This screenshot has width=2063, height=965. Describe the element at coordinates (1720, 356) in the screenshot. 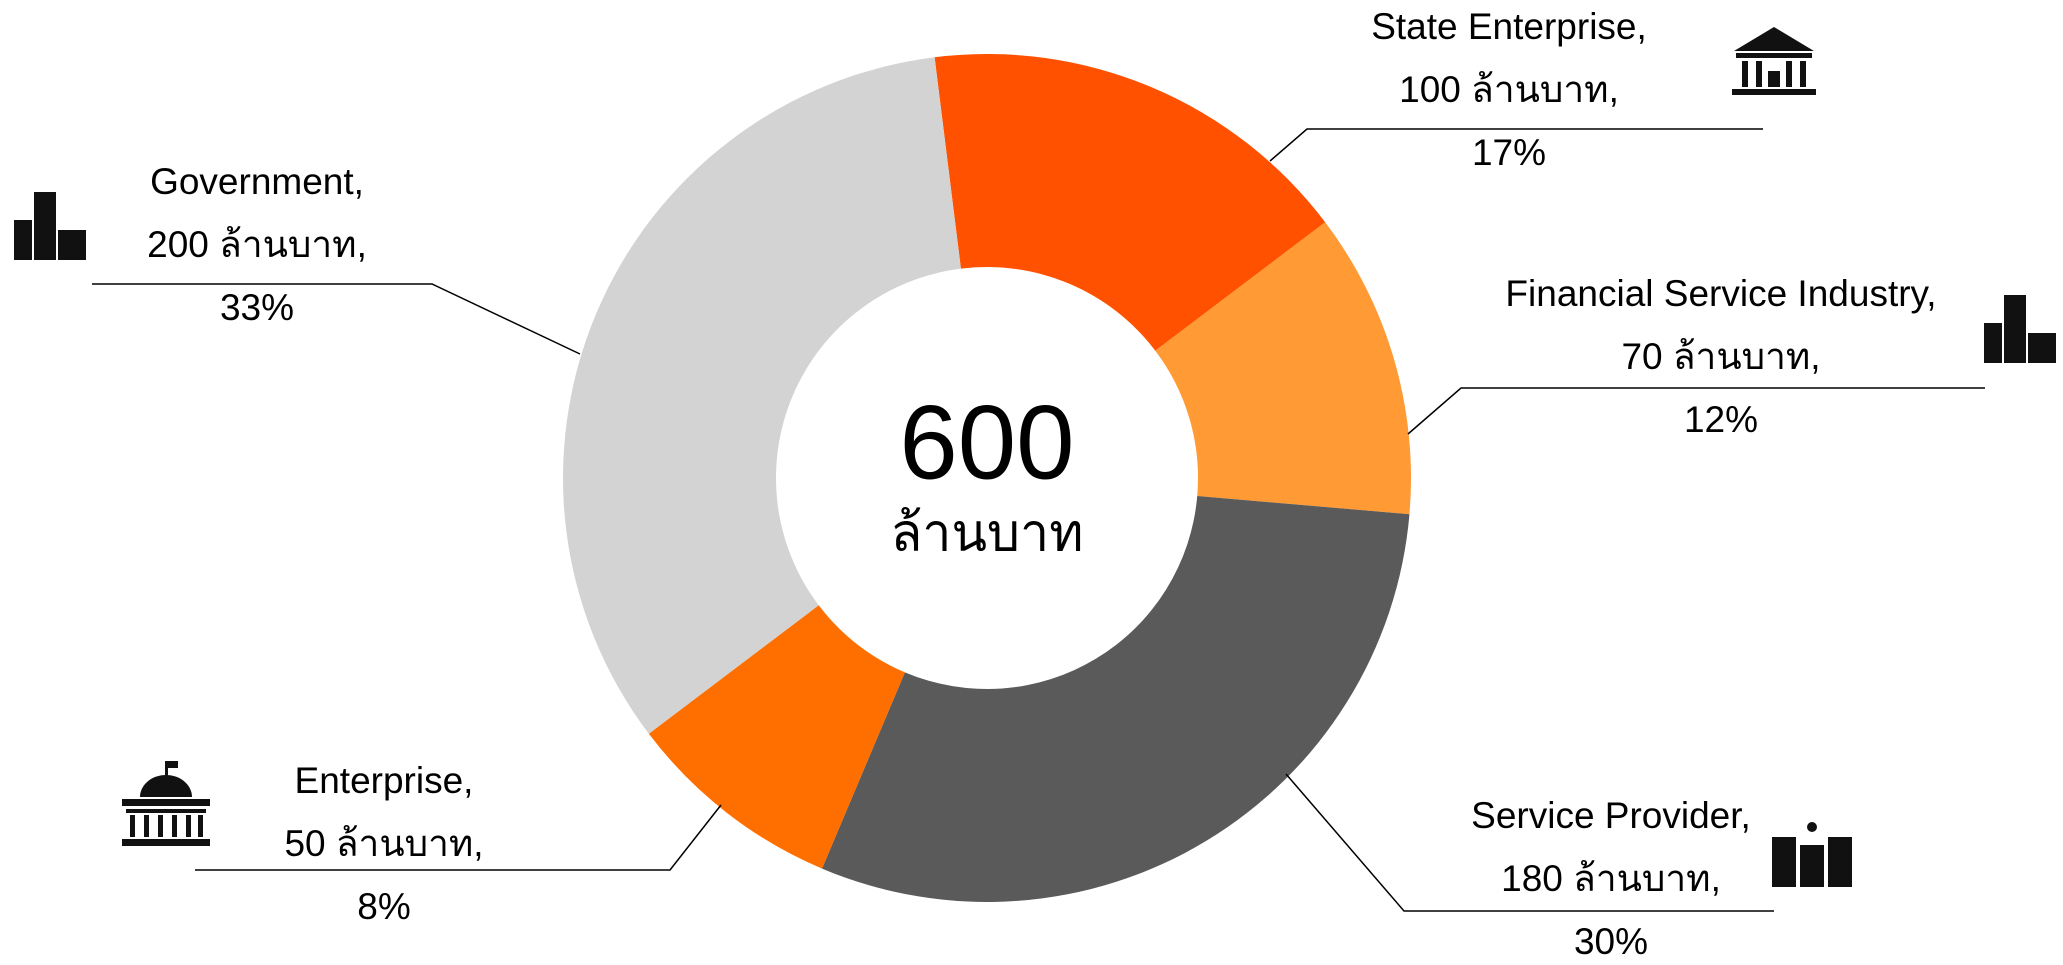

I see `value-label: 70 ล้านบาท,` at that location.